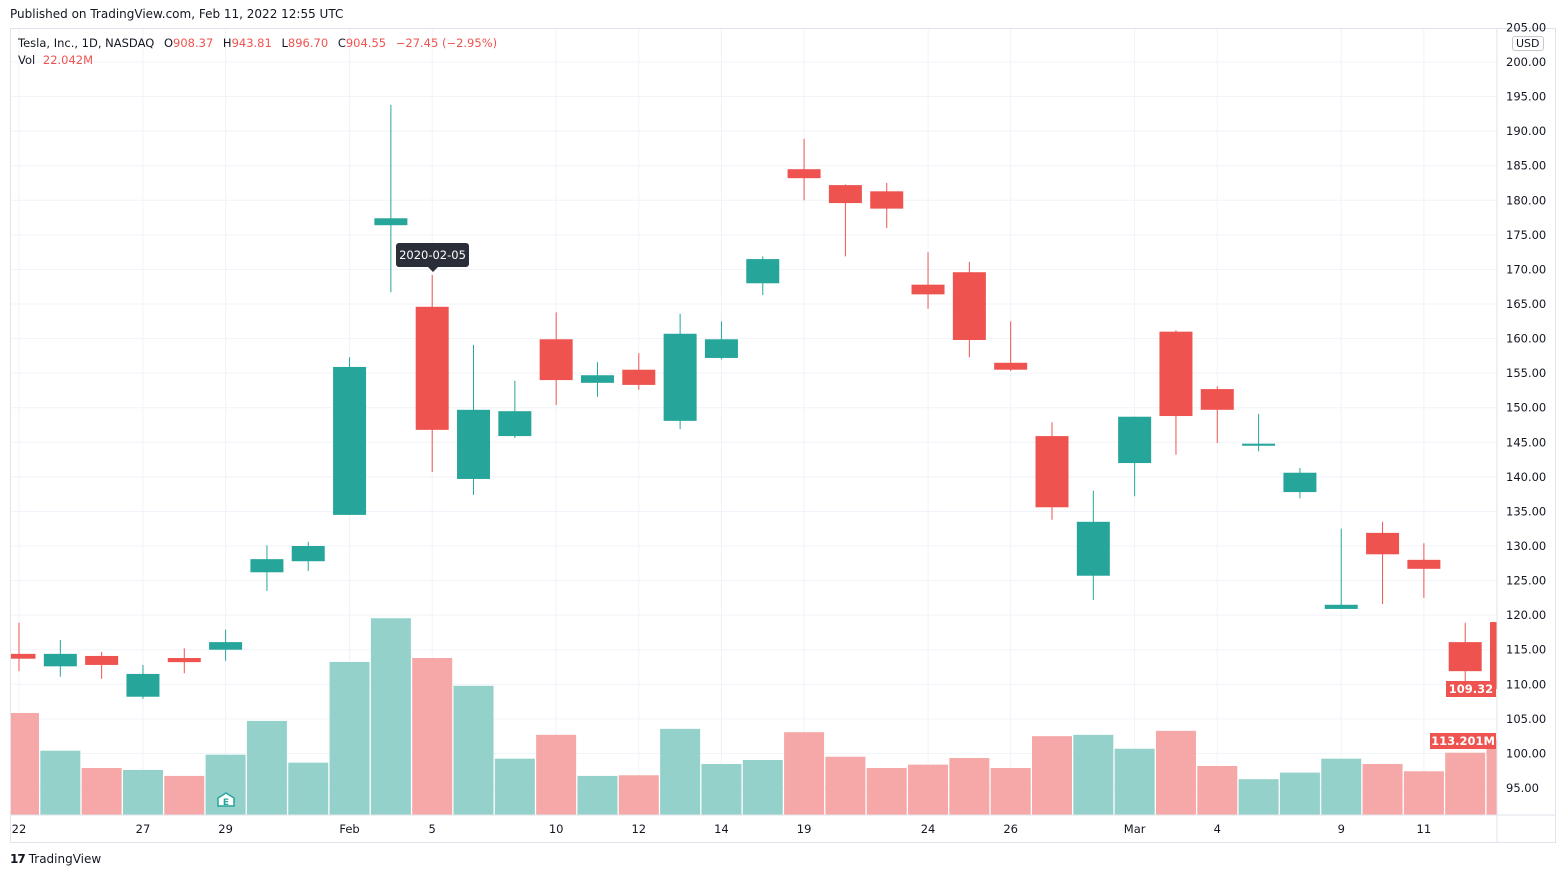 This screenshot has height=878, width=1566. I want to click on time-tick-label: 24, so click(928, 829).